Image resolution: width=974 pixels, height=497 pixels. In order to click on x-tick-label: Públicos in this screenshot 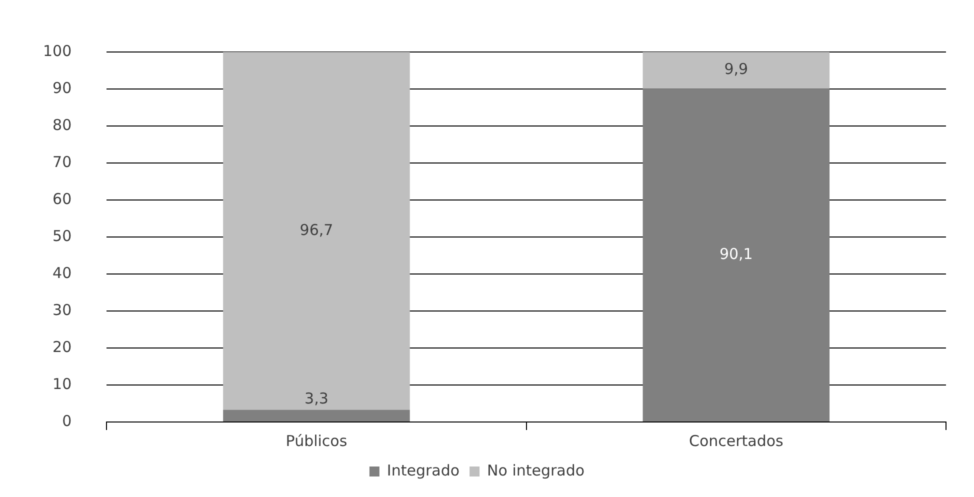, I will do `click(317, 441)`.